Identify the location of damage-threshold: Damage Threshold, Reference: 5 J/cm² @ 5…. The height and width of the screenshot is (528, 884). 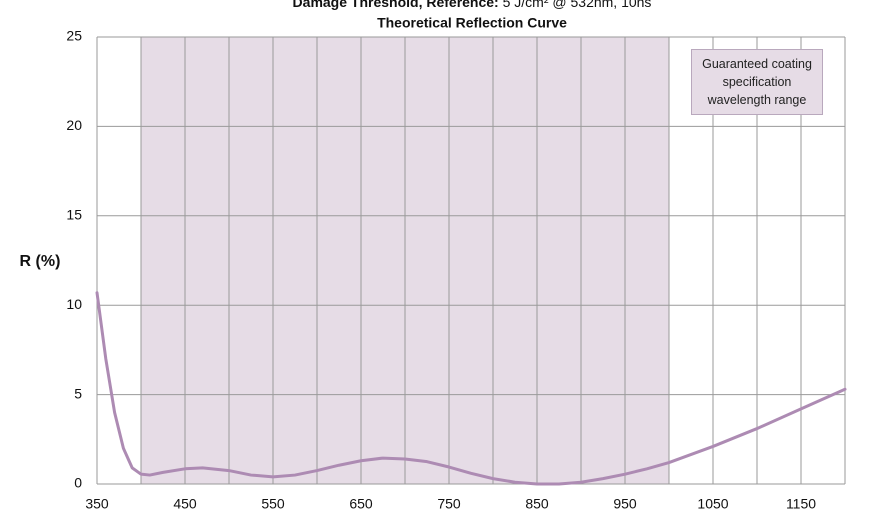
(472, 5).